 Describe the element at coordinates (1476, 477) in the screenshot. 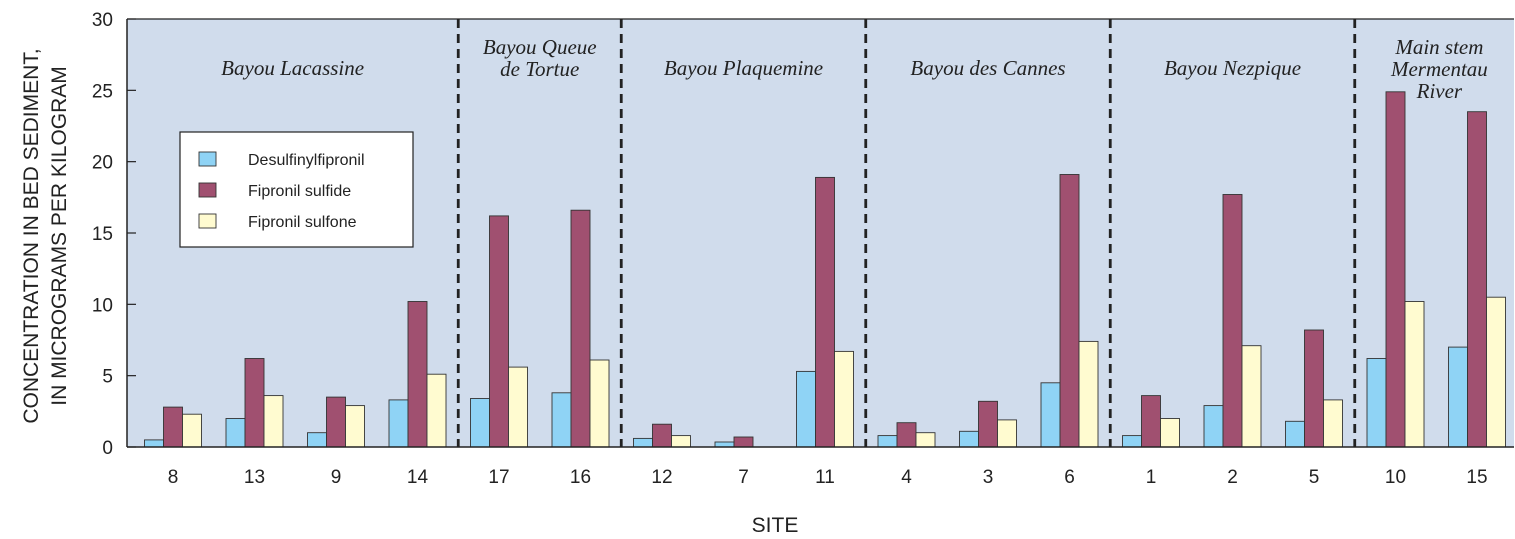

I see `x-tick-label: 15` at that location.